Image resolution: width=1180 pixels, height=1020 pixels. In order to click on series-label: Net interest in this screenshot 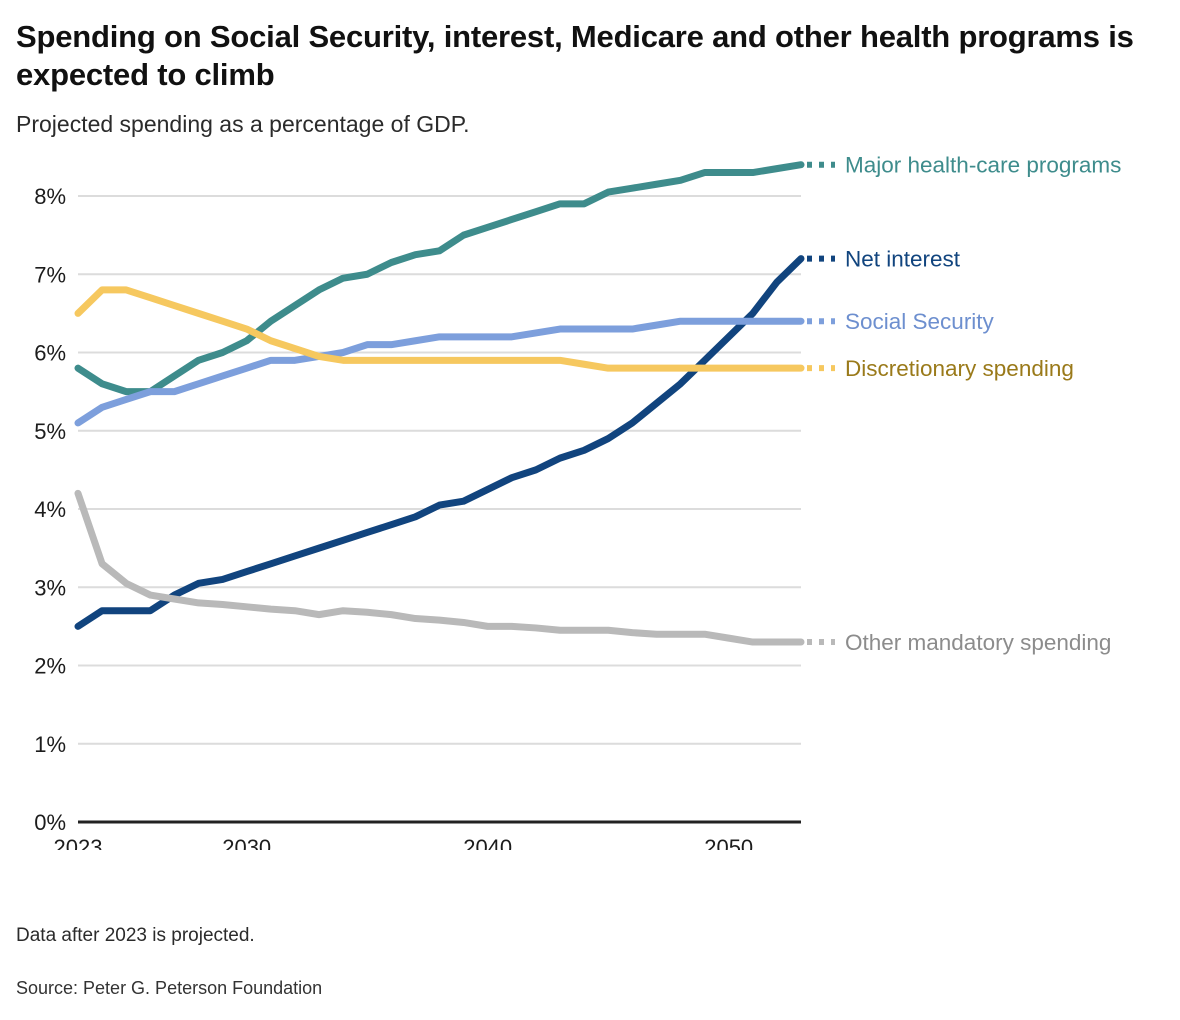, I will do `click(903, 258)`.